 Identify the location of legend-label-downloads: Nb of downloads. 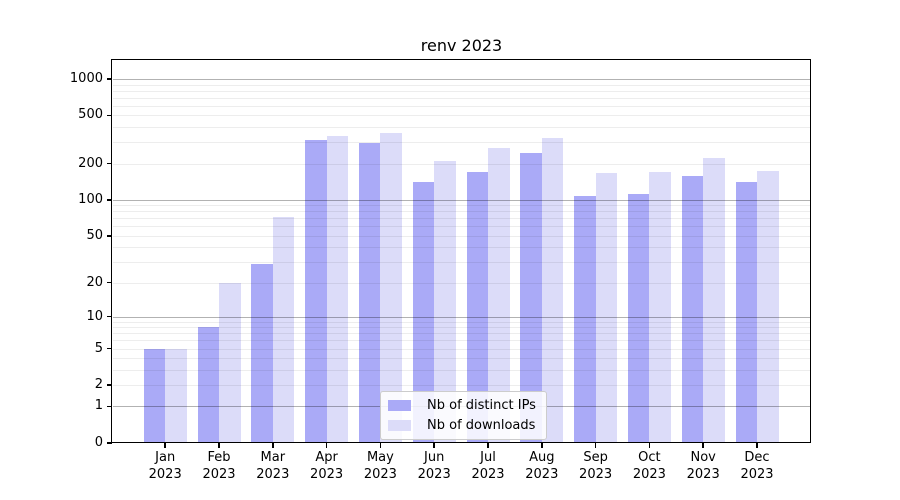
(481, 425).